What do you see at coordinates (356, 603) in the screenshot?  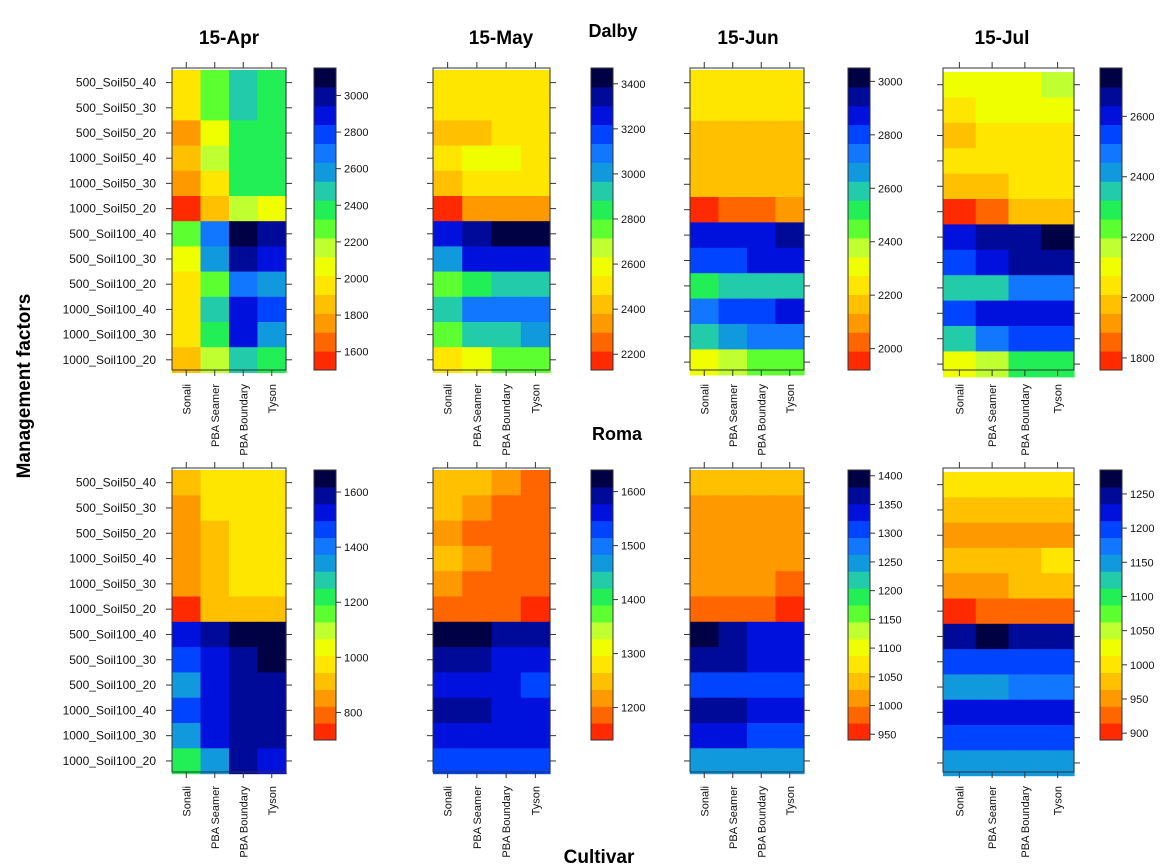 I see `colorbar-tick-label: 1200` at bounding box center [356, 603].